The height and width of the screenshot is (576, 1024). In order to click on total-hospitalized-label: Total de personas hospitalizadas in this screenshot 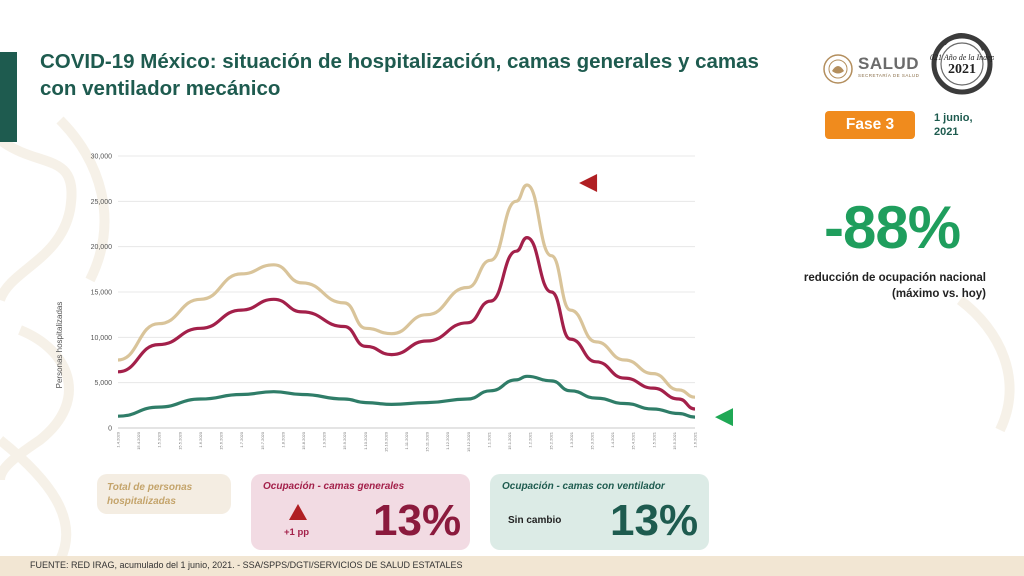, I will do `click(149, 495)`.